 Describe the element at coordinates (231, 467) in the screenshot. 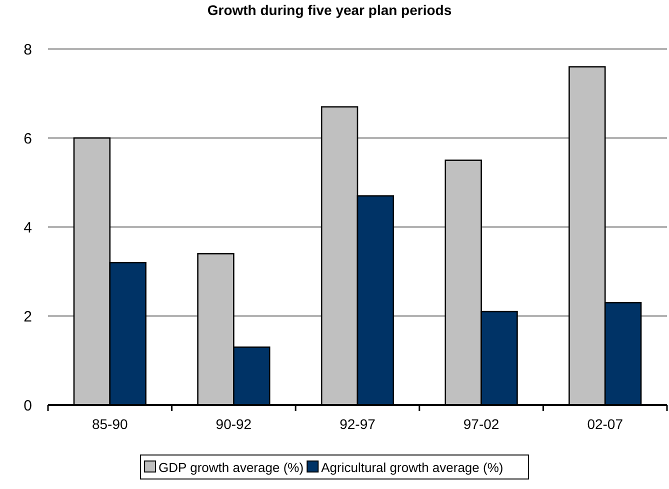

I see `legend-label: GDP growth average (%)` at that location.